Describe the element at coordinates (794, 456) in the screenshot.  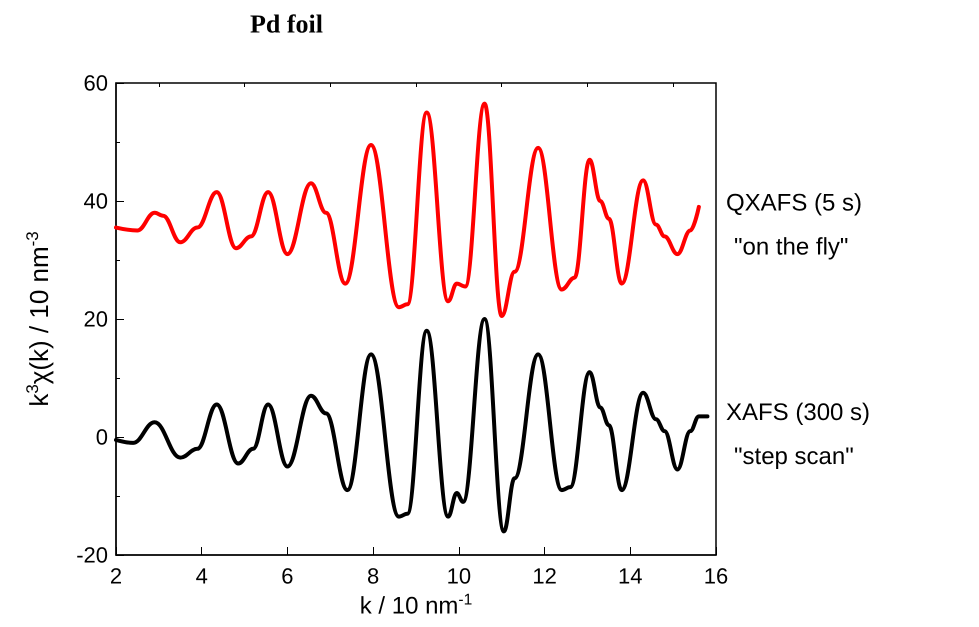
I see `text: "step scan"` at that location.